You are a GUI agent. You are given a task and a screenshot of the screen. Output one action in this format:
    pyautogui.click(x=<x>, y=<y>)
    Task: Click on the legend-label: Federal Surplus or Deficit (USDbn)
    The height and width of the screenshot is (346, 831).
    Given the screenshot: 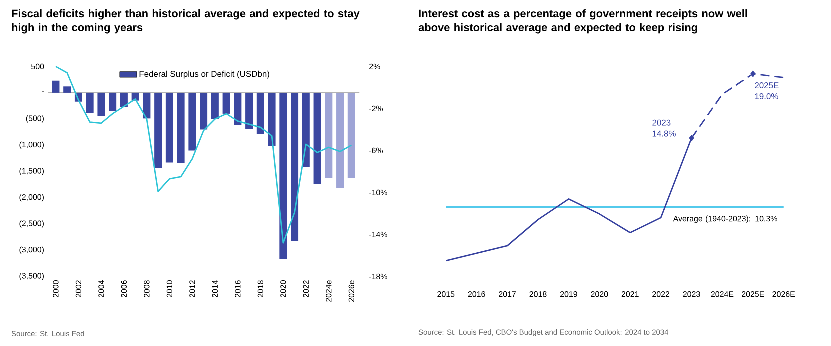 What is the action you would take?
    pyautogui.click(x=205, y=74)
    